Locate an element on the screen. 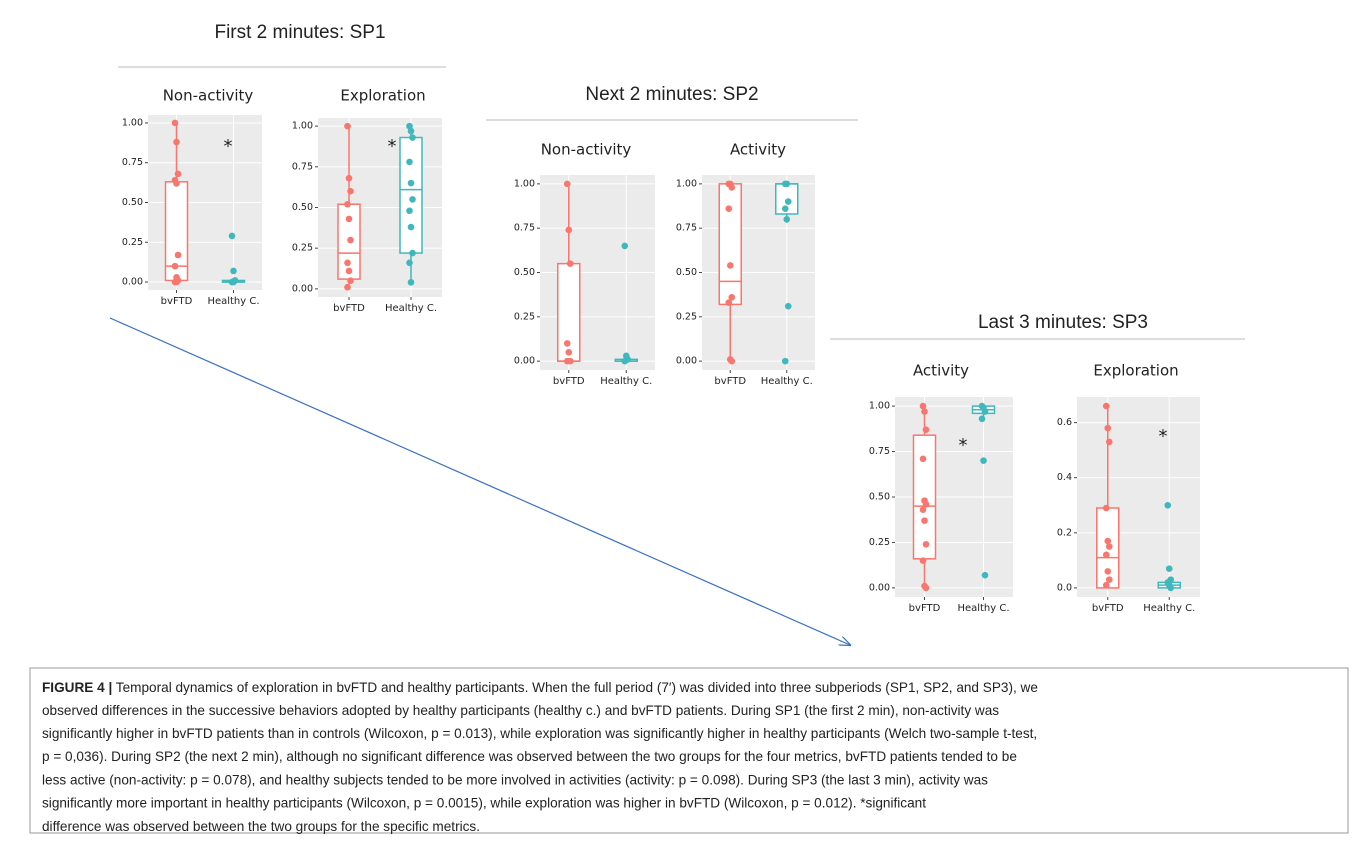 This screenshot has height=847, width=1358. chart-title: Activity is located at coordinates (758, 150).